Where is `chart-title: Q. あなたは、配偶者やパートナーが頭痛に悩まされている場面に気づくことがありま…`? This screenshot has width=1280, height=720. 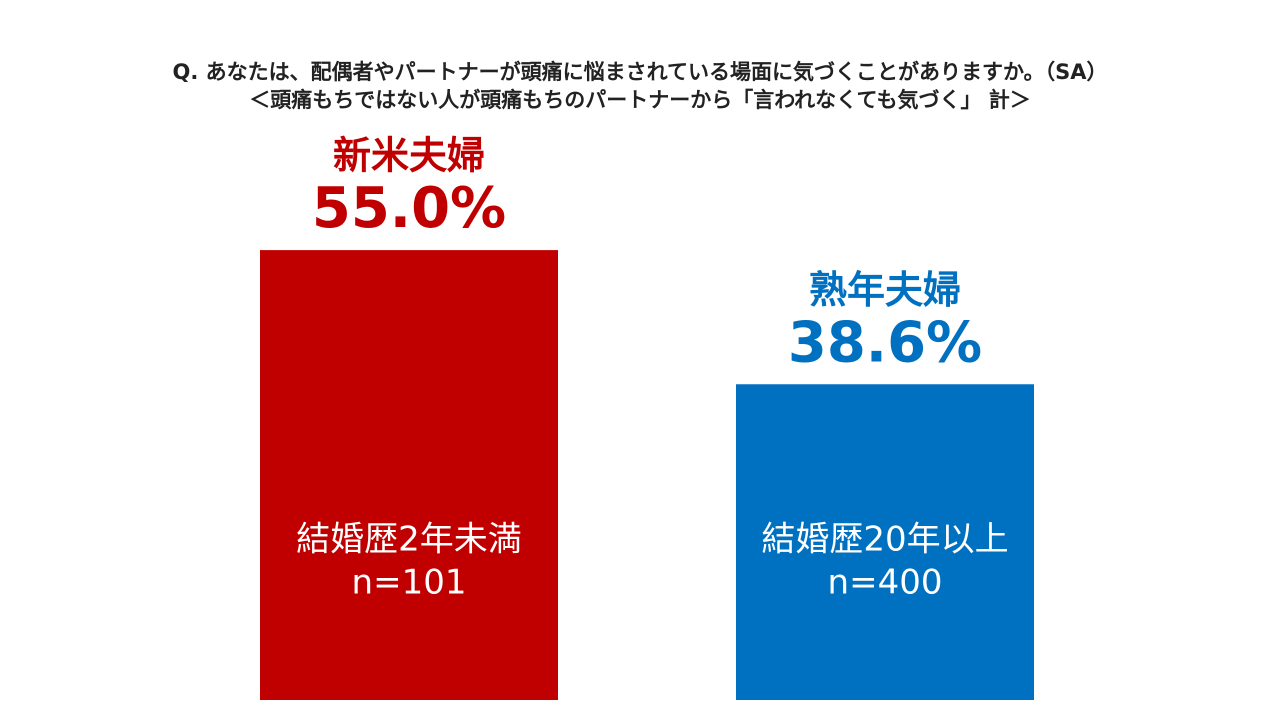
chart-title: Q. あなたは、配偶者やパートナーが頭痛に悩まされている場面に気づくことがありま… is located at coordinates (640, 72).